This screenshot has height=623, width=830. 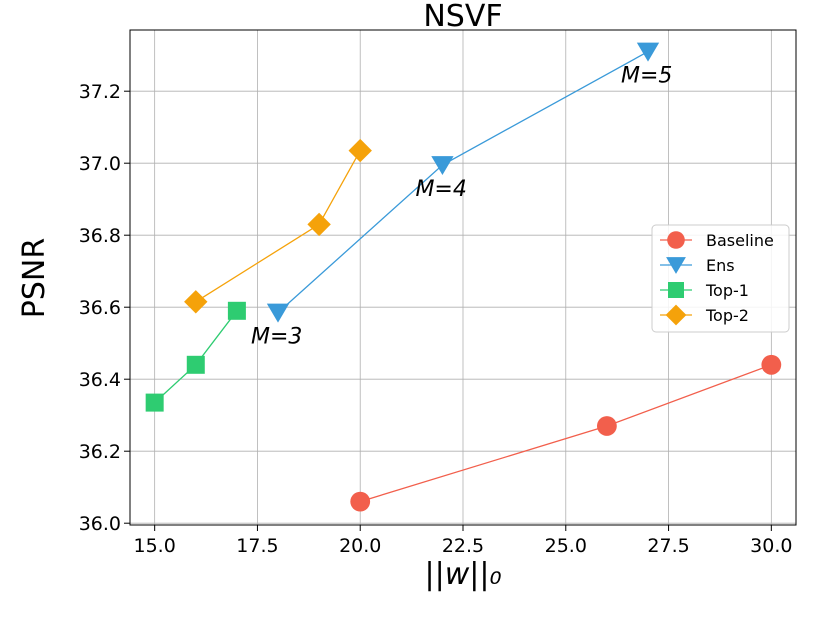 What do you see at coordinates (463, 574) in the screenshot?
I see `x-axis-label: ||w||₀` at bounding box center [463, 574].